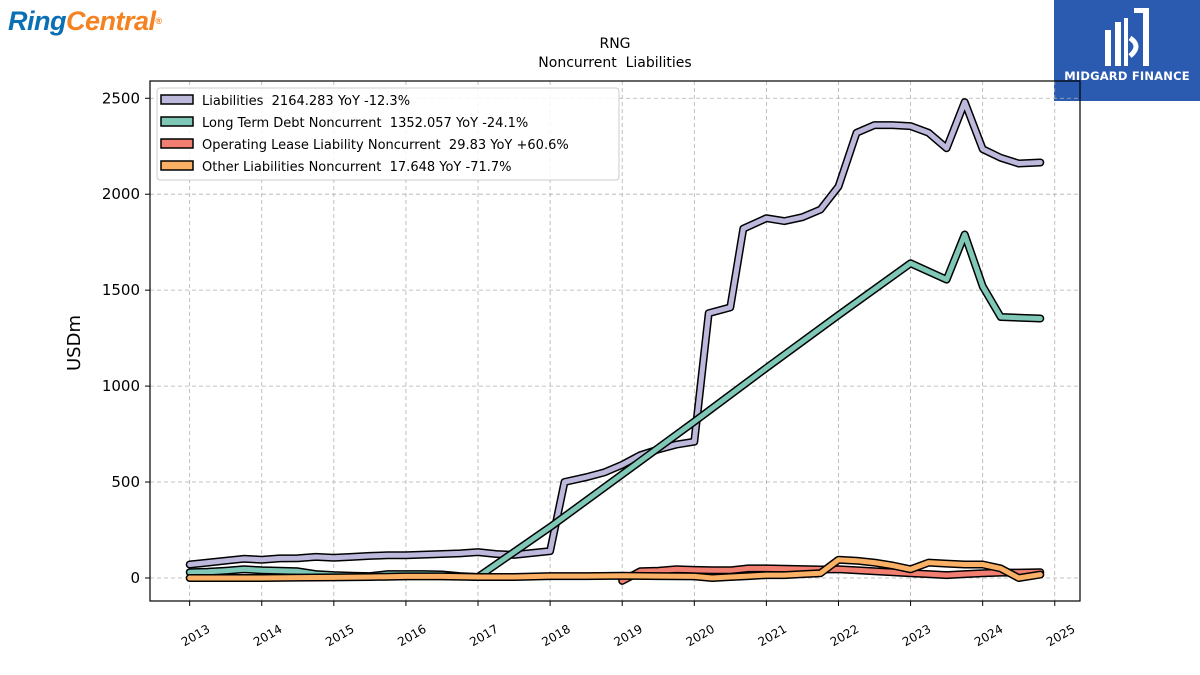  I want to click on x-tick-label: 2013, so click(195, 635).